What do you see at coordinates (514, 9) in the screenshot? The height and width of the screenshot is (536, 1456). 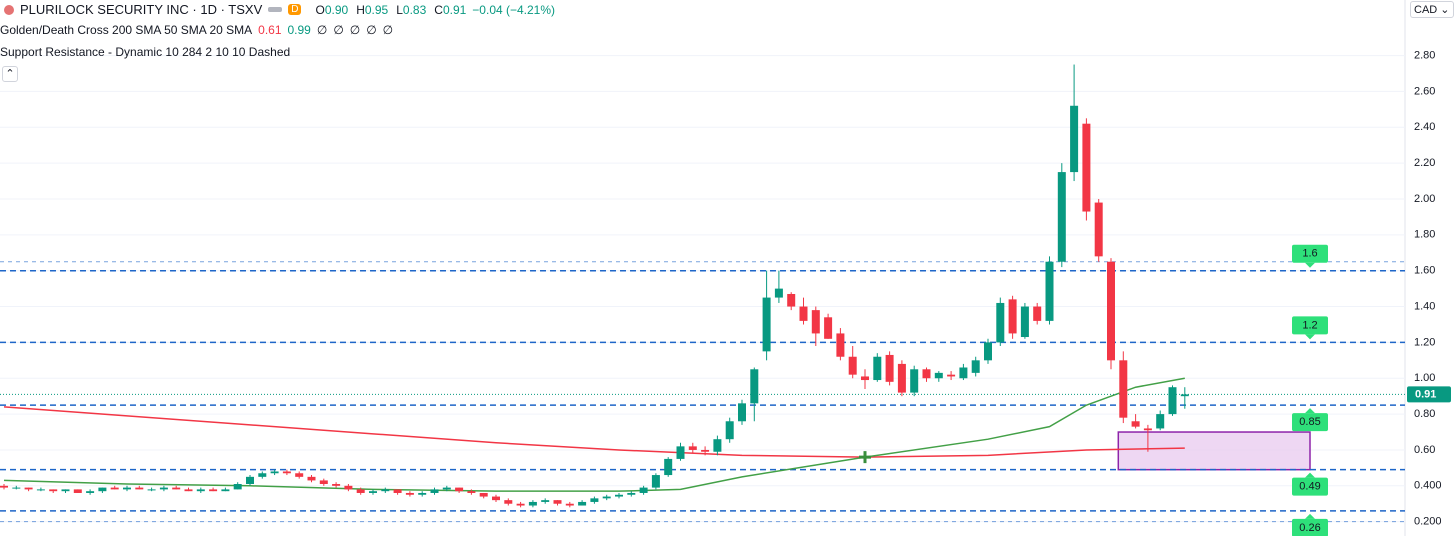 I see `price-change: −0.04 (−4.21%)` at bounding box center [514, 9].